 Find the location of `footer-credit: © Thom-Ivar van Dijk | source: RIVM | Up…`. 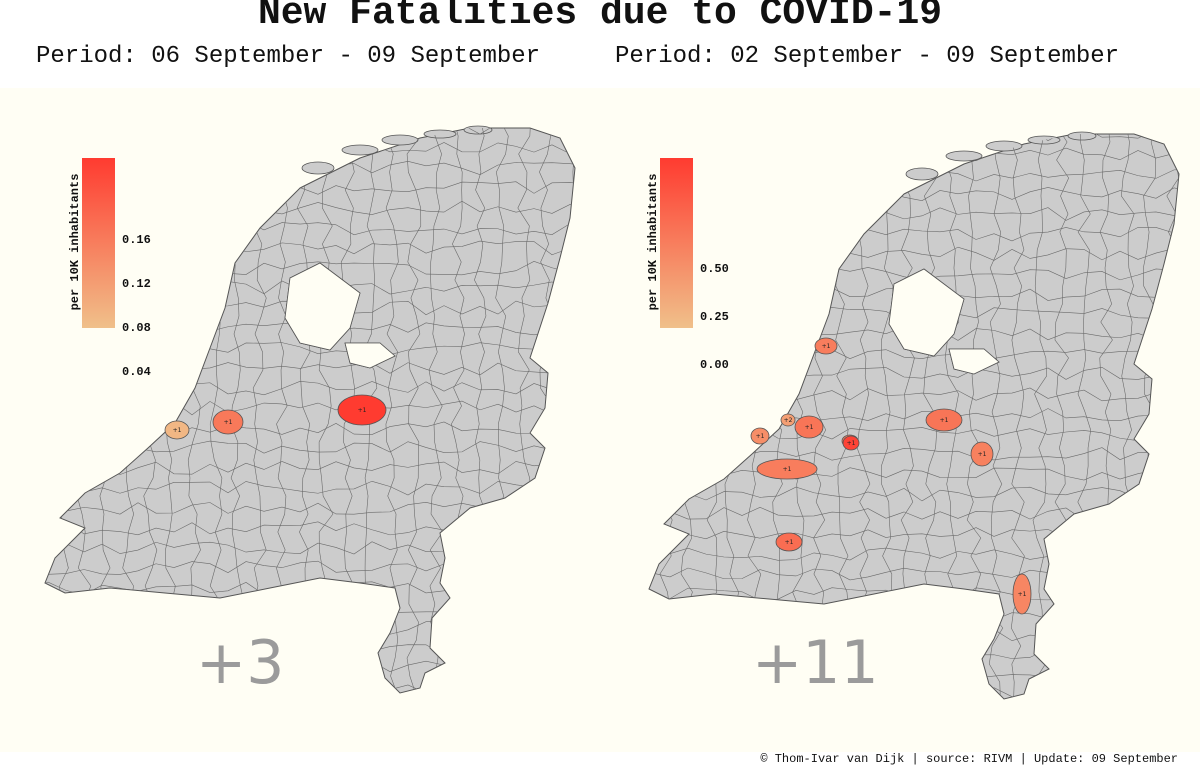

footer-credit: © Thom-Ivar van Dijk | source: RIVM | Up… is located at coordinates (969, 759).